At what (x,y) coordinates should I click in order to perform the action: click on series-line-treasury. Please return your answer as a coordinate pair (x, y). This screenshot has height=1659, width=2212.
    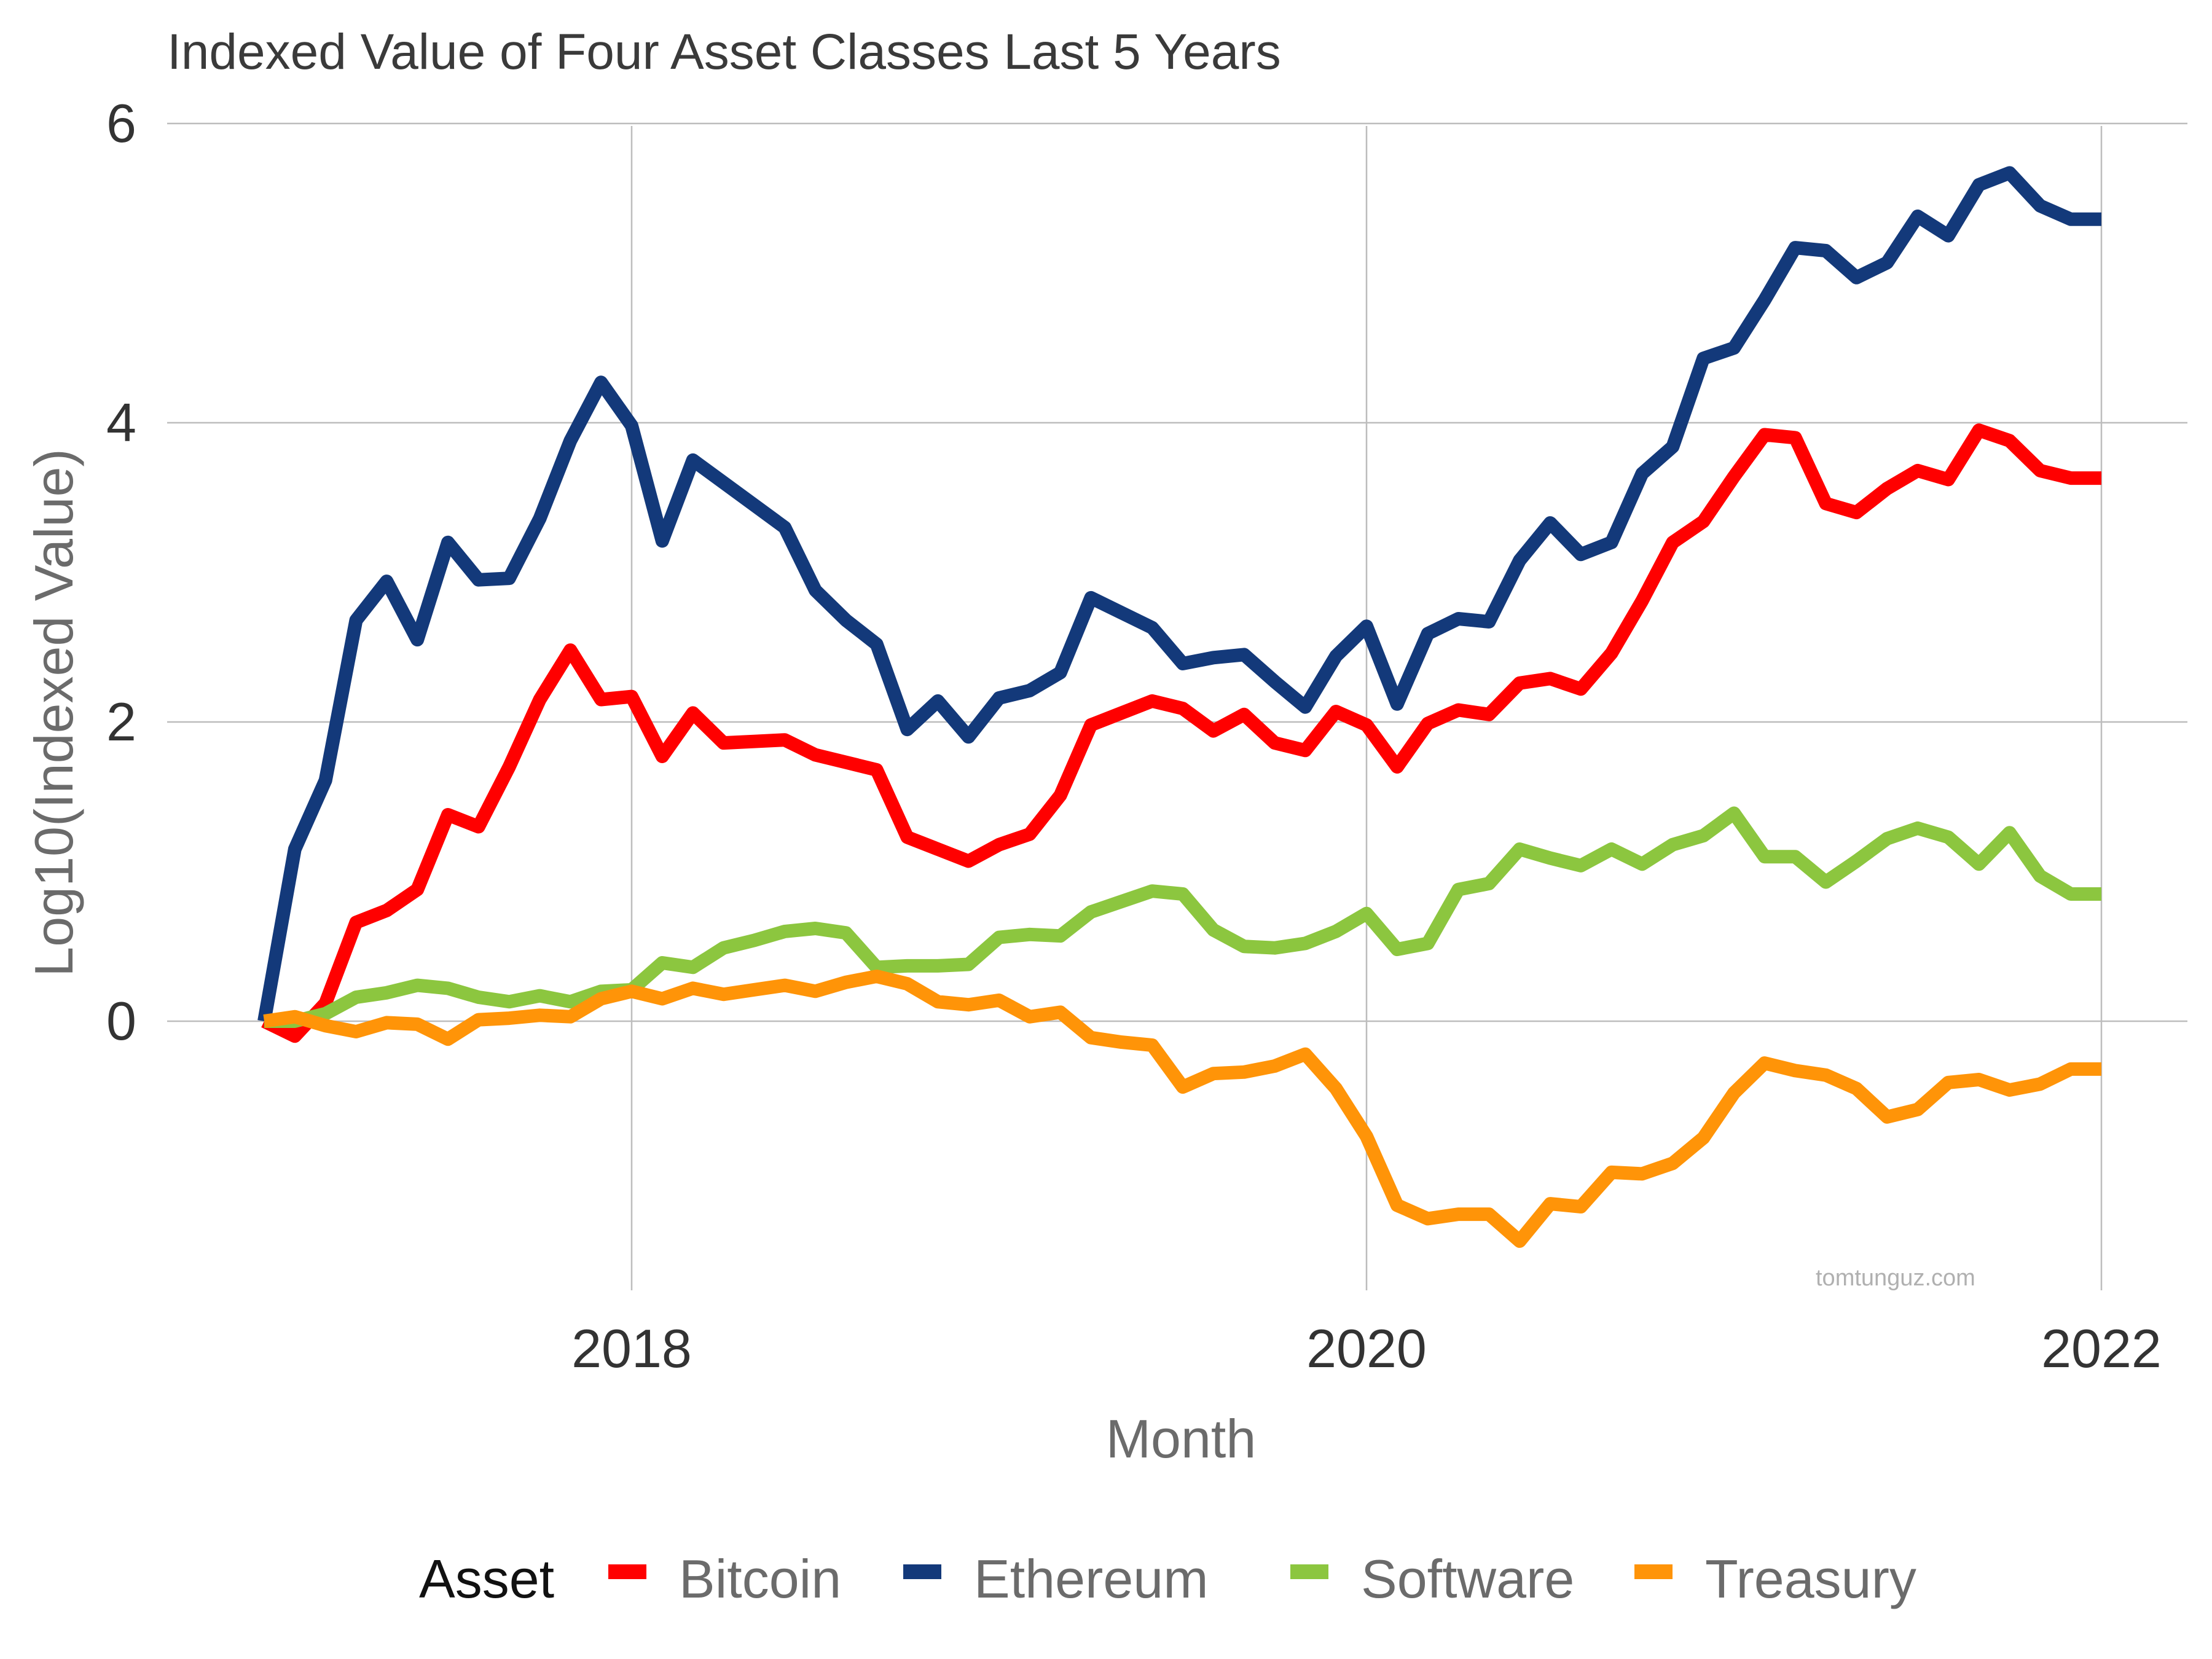
    Looking at the image, I should click on (1182, 1109).